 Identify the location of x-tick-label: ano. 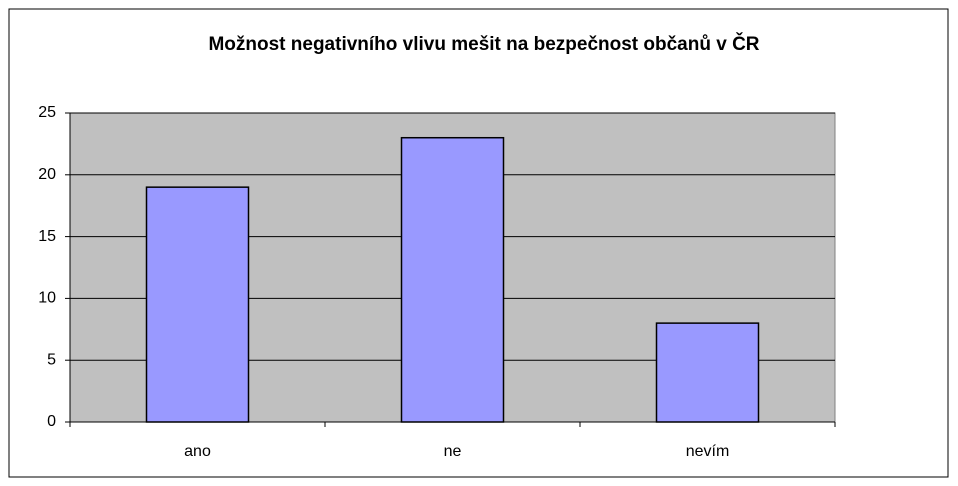
(197, 451).